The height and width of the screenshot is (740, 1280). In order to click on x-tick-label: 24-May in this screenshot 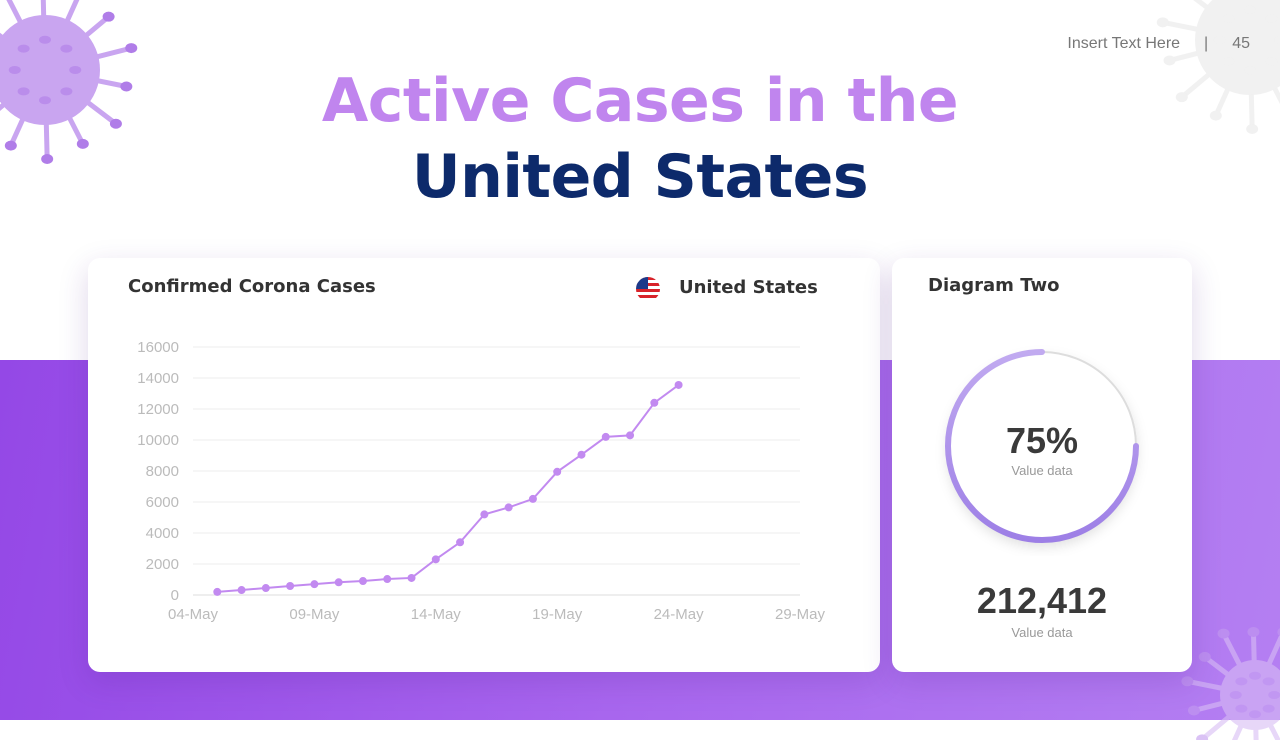, I will do `click(679, 614)`.